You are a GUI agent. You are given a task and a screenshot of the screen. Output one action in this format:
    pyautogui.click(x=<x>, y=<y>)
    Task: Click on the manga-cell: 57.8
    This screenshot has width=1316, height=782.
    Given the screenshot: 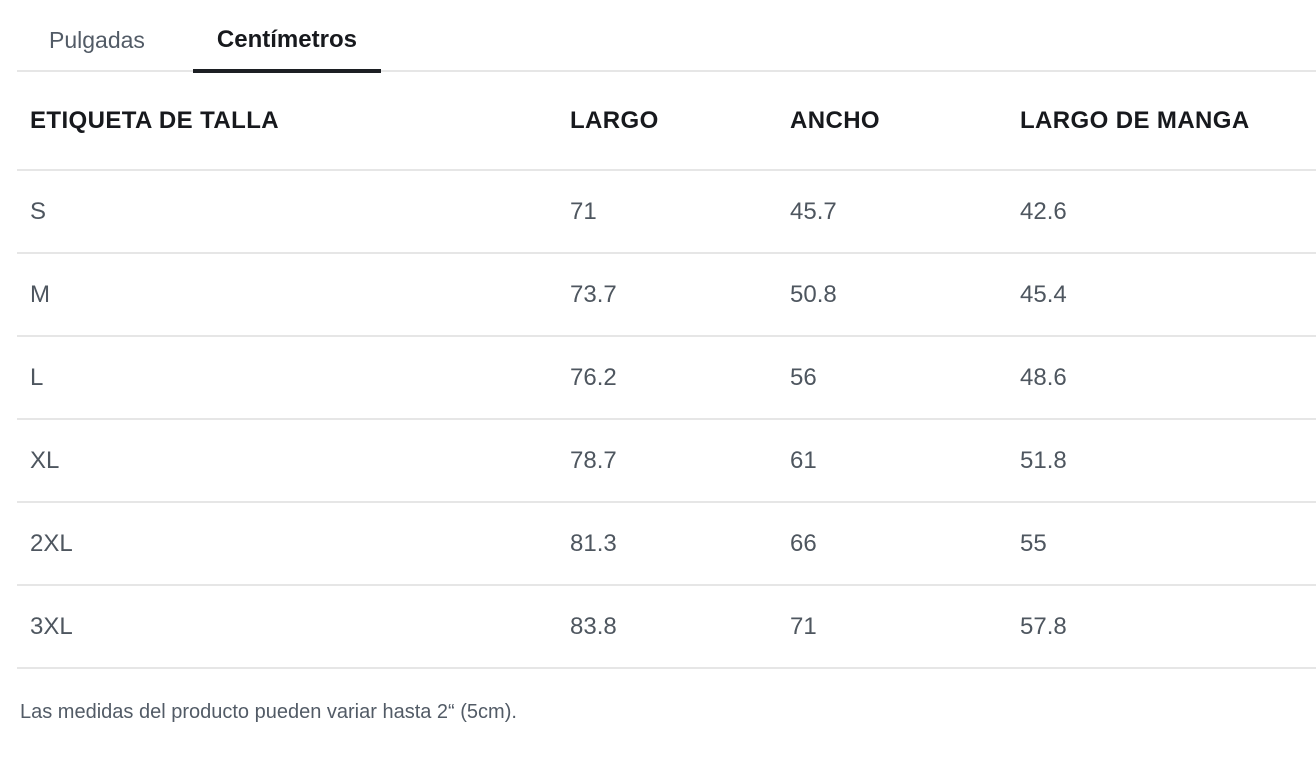 What is the action you would take?
    pyautogui.click(x=1168, y=627)
    